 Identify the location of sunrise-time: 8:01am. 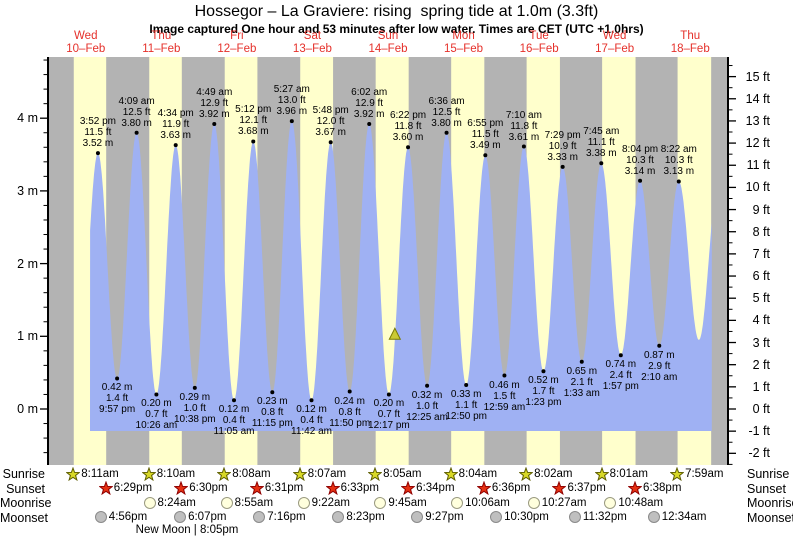
(628, 473).